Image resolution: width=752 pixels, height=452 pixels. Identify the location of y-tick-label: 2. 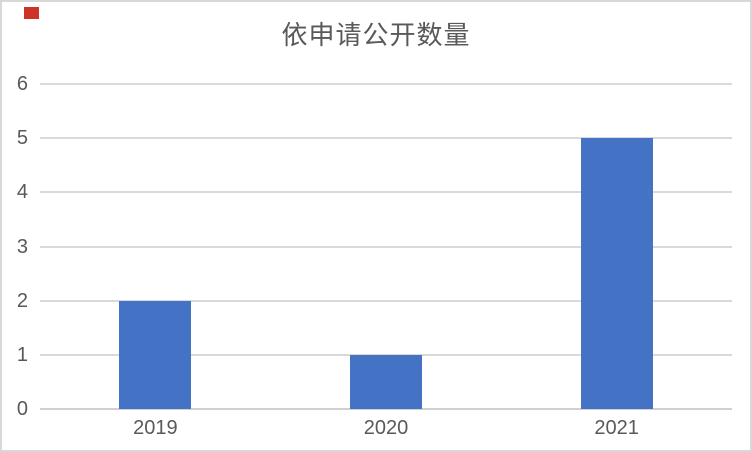
(22, 301).